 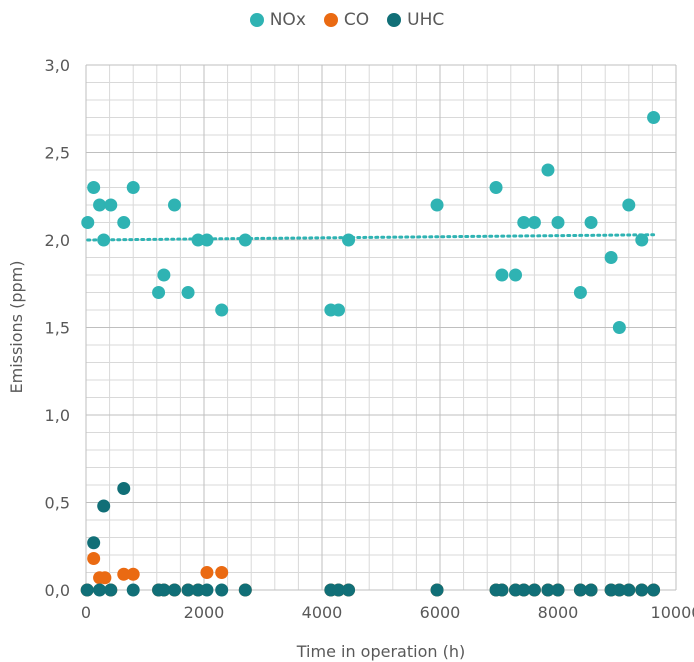 I want to click on y-tick-label: 1,0, so click(x=57, y=415).